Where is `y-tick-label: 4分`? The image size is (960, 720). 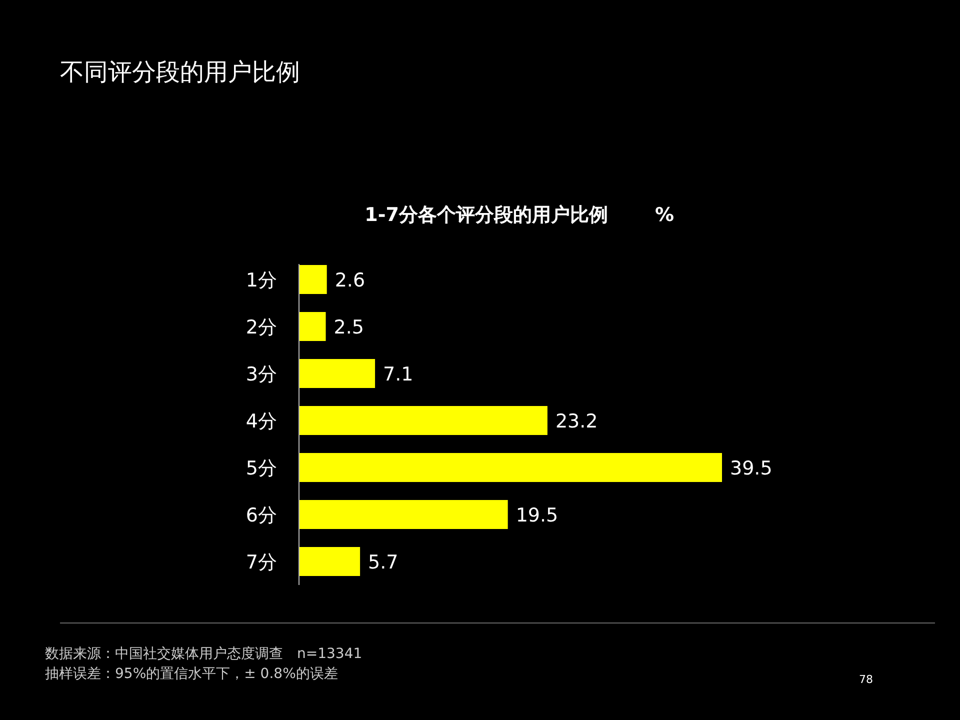 y-tick-label: 4分 is located at coordinates (261, 421).